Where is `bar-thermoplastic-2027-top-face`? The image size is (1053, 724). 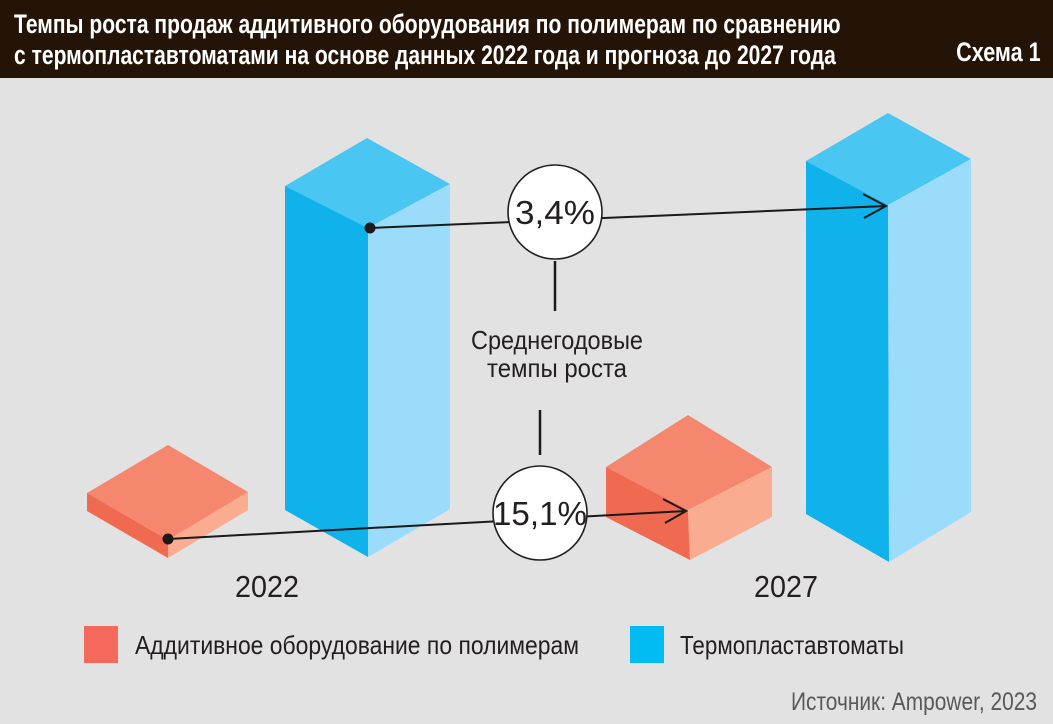
bar-thermoplastic-2027-top-face is located at coordinates (888, 159).